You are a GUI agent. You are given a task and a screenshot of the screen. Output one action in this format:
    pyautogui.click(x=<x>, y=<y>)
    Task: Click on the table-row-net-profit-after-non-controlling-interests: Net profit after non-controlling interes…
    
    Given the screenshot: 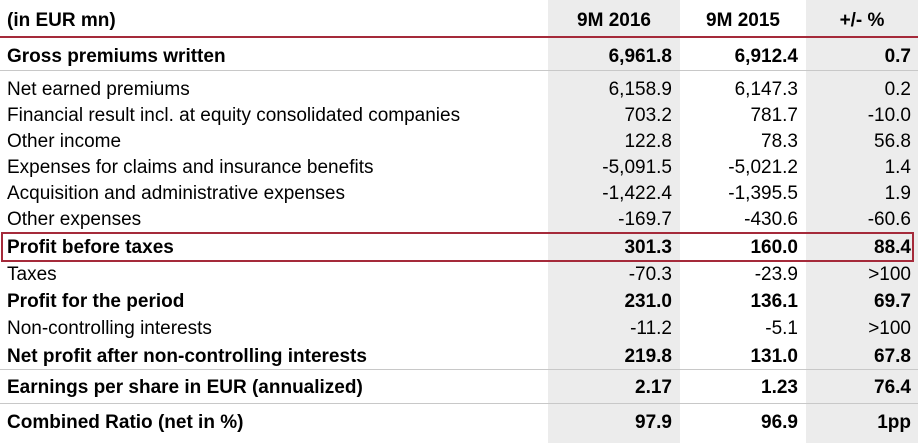 What is the action you would take?
    pyautogui.click(x=459, y=356)
    